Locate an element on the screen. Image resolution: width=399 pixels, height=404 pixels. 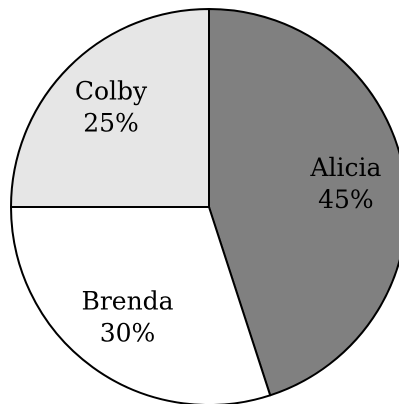
slice-percent-alicia: 45% is located at coordinates (346, 199).